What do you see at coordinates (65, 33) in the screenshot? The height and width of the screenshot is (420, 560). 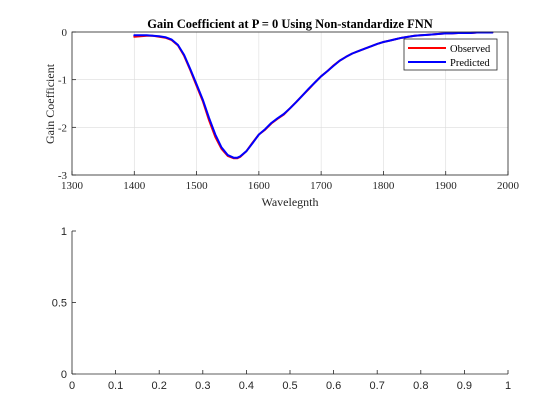 I see `top-y-tick-label: 0` at bounding box center [65, 33].